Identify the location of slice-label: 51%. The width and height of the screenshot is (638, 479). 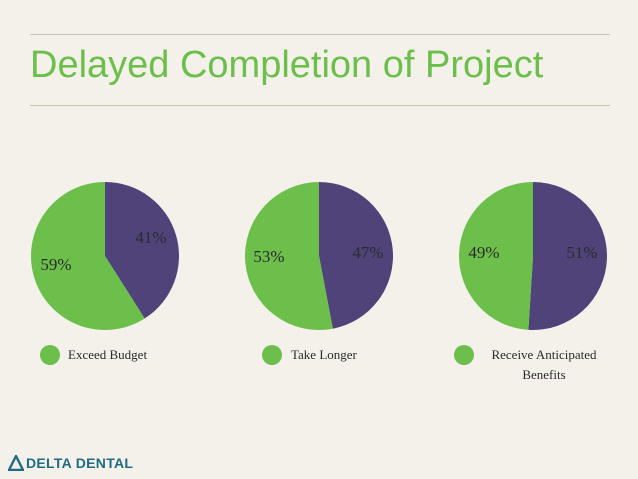
(581, 252).